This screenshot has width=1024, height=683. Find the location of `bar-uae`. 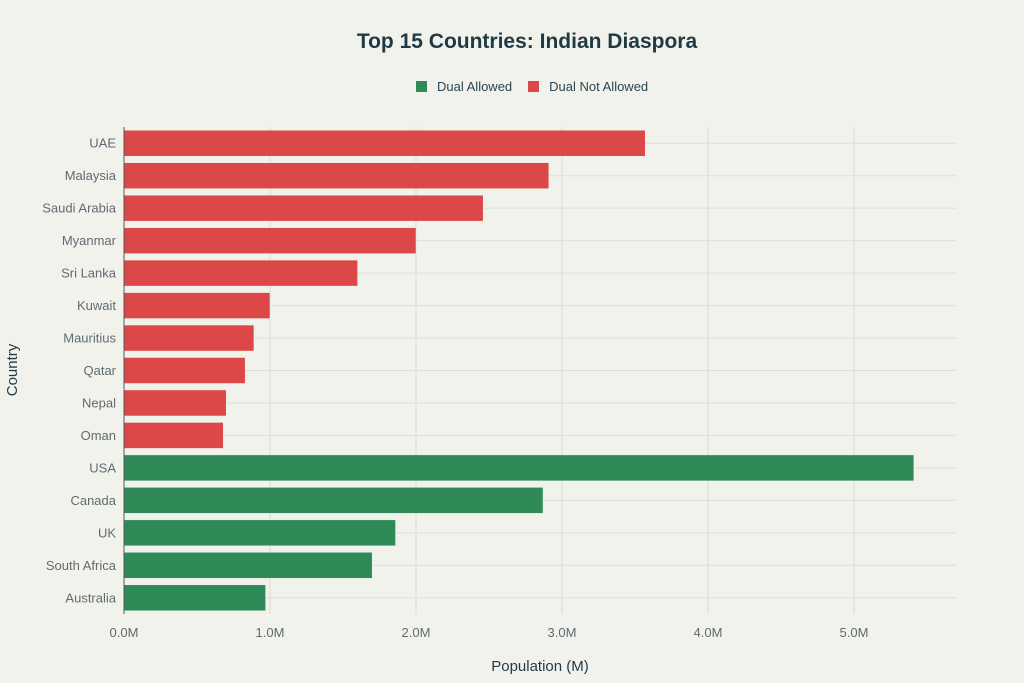

bar-uae is located at coordinates (384, 143).